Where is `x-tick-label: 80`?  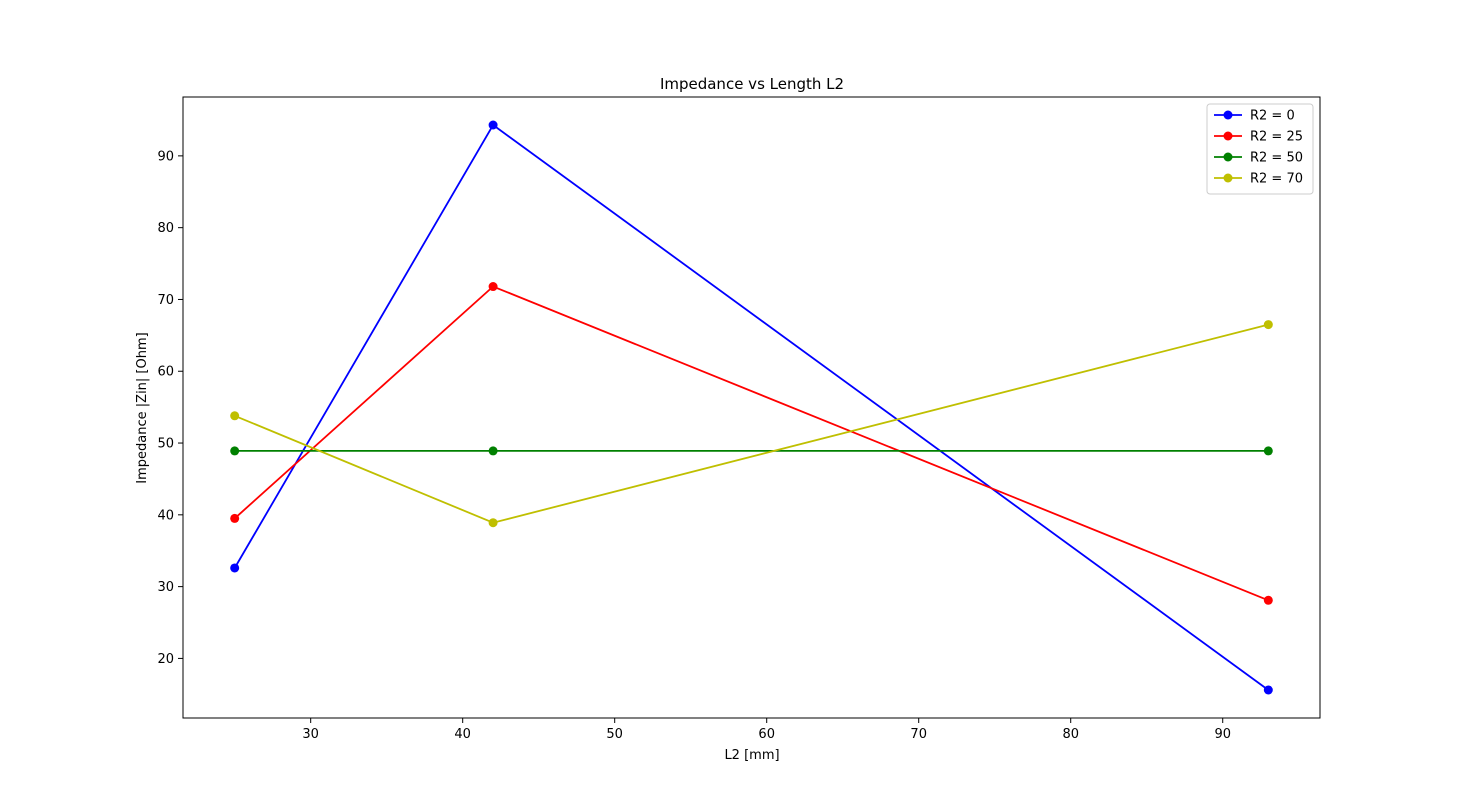 x-tick-label: 80 is located at coordinates (1070, 734).